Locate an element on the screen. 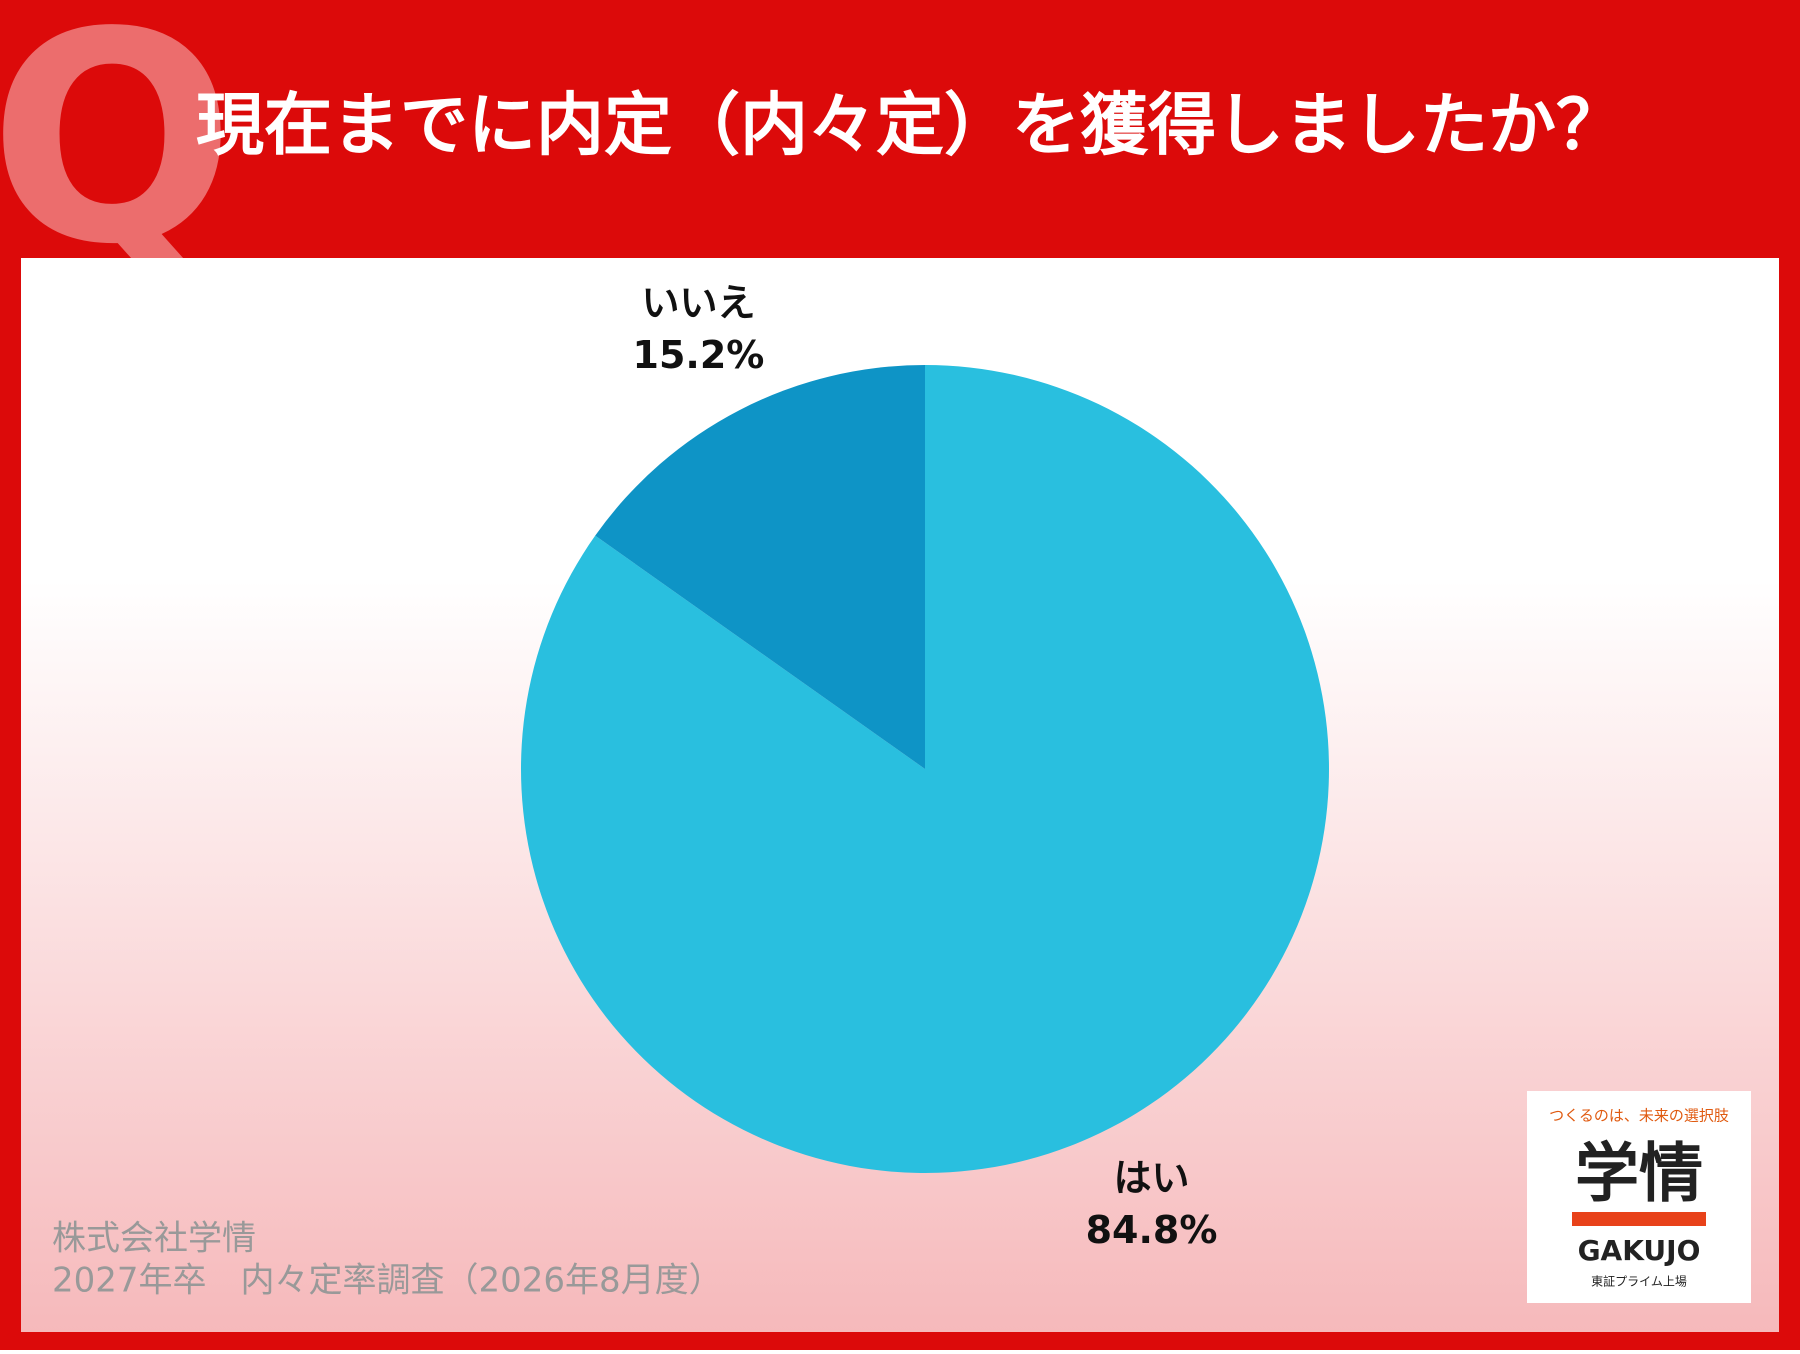 The image size is (1800, 1354). slice-label: いいえ is located at coordinates (698, 303).